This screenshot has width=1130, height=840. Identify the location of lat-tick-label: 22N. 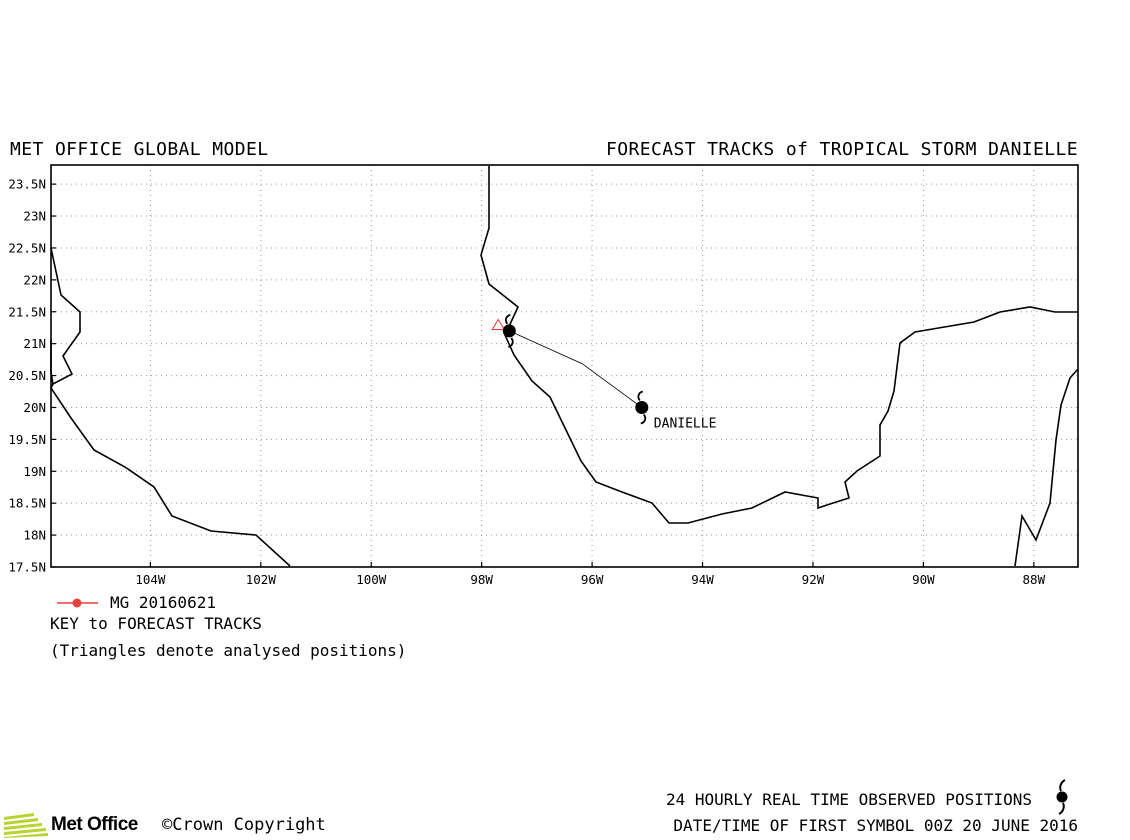
(34, 279).